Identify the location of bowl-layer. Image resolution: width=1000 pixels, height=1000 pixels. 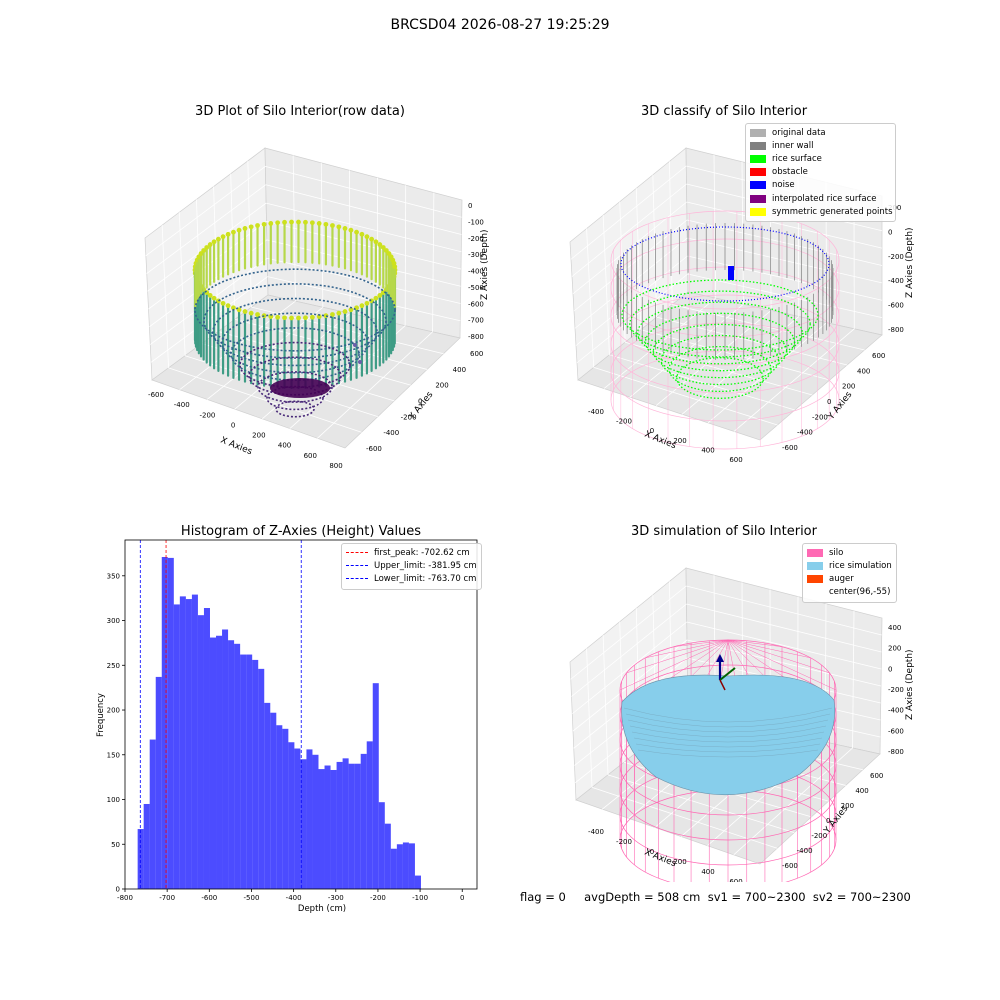
(295, 332).